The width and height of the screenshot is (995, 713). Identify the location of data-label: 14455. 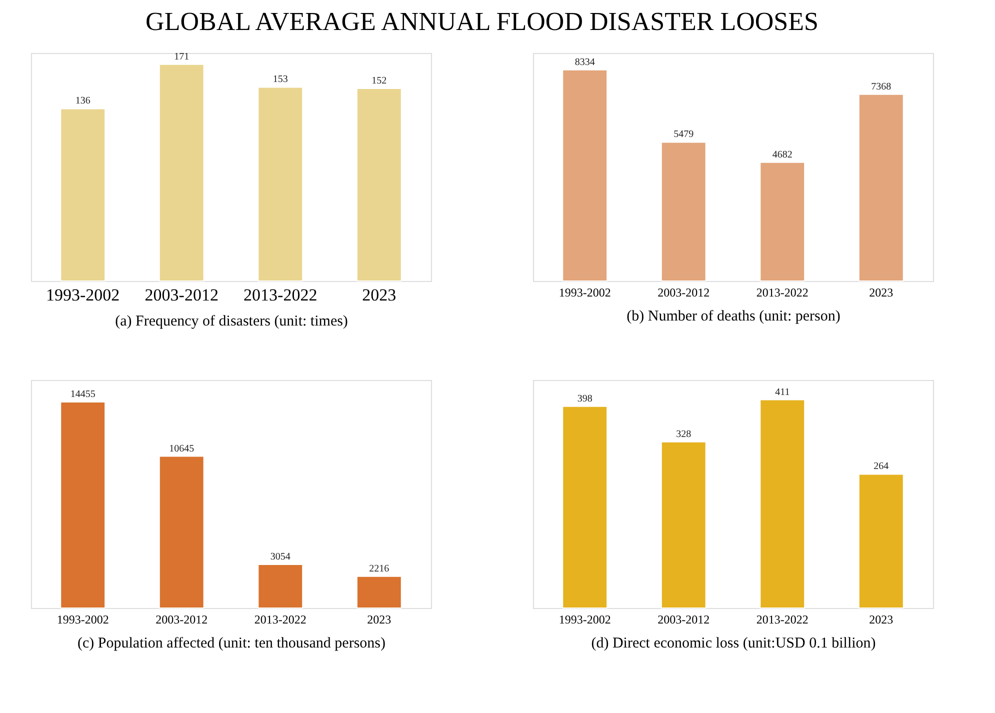
(83, 394).